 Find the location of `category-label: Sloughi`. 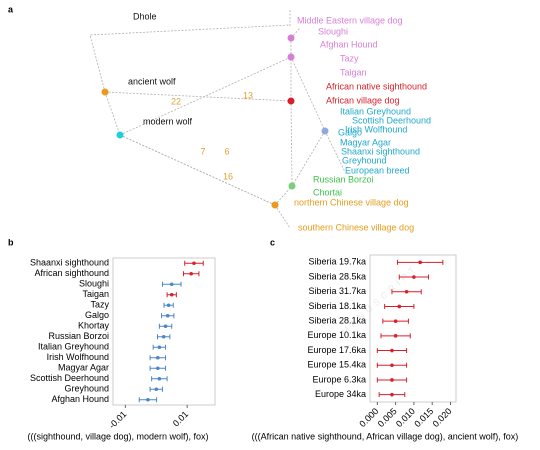

category-label: Sloughi is located at coordinates (94, 284).